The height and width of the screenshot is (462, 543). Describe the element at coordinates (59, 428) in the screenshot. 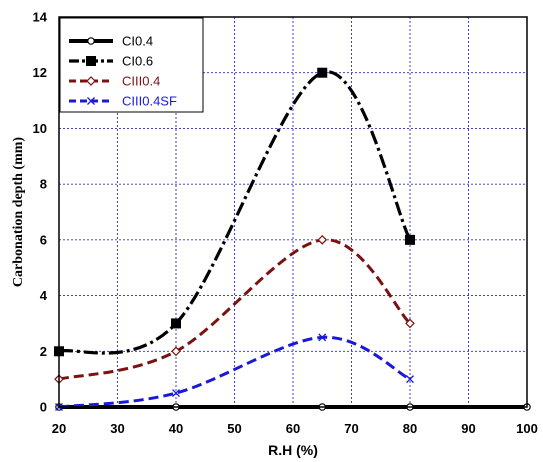

I see `x-tick-label: 20` at that location.